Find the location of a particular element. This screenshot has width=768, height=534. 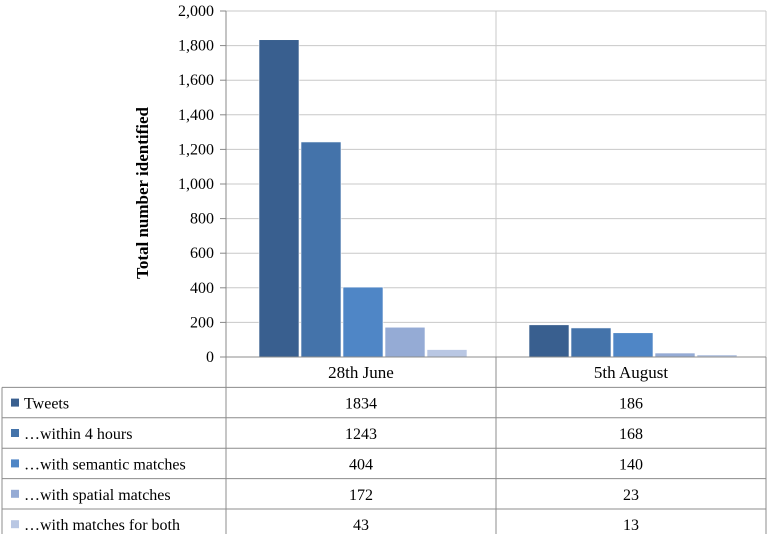

data-label: 168 is located at coordinates (631, 434).